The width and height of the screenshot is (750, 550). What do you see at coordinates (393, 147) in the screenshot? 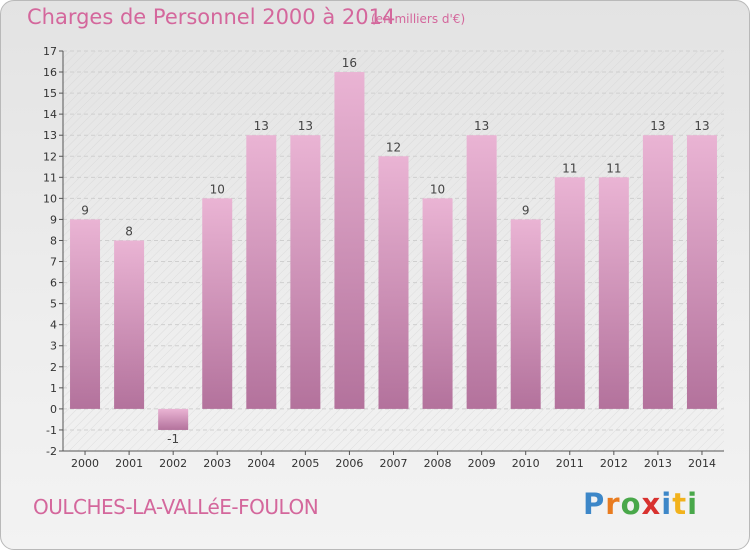
I see `data-label-2007: 12` at bounding box center [393, 147].